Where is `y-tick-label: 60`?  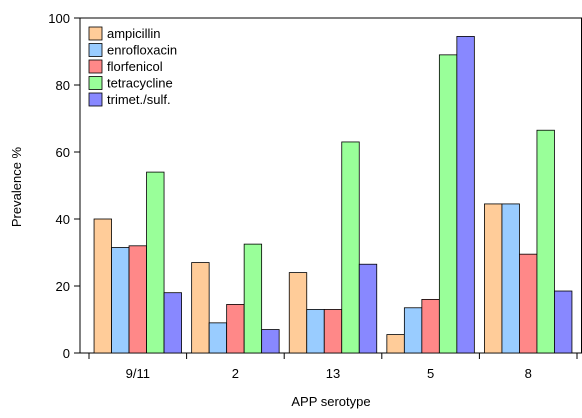
y-tick-label: 60 is located at coordinates (63, 152).